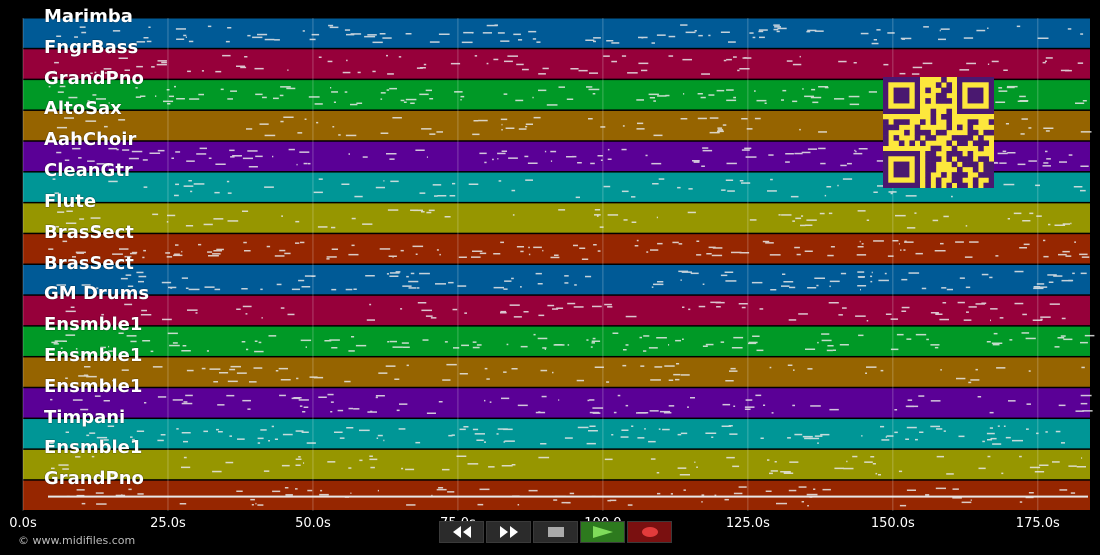 This screenshot has width=1100, height=555. Describe the element at coordinates (88, 171) in the screenshot. I see `track-label: CleanGtr` at that location.